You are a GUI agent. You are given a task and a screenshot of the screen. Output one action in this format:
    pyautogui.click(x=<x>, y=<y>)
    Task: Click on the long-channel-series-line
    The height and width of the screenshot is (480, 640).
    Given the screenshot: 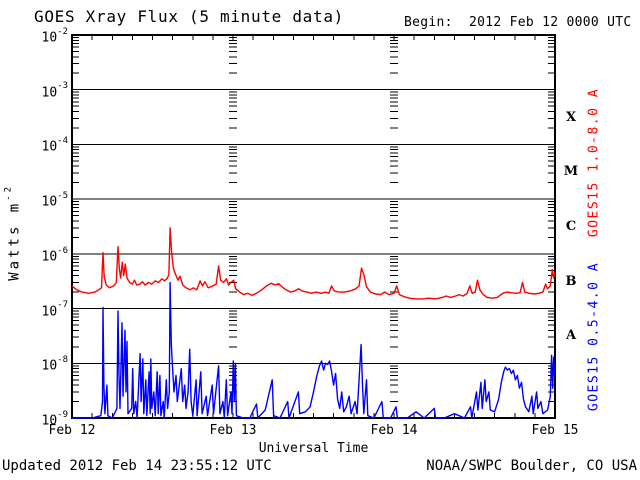 What is the action you would take?
    pyautogui.click(x=313, y=263)
    